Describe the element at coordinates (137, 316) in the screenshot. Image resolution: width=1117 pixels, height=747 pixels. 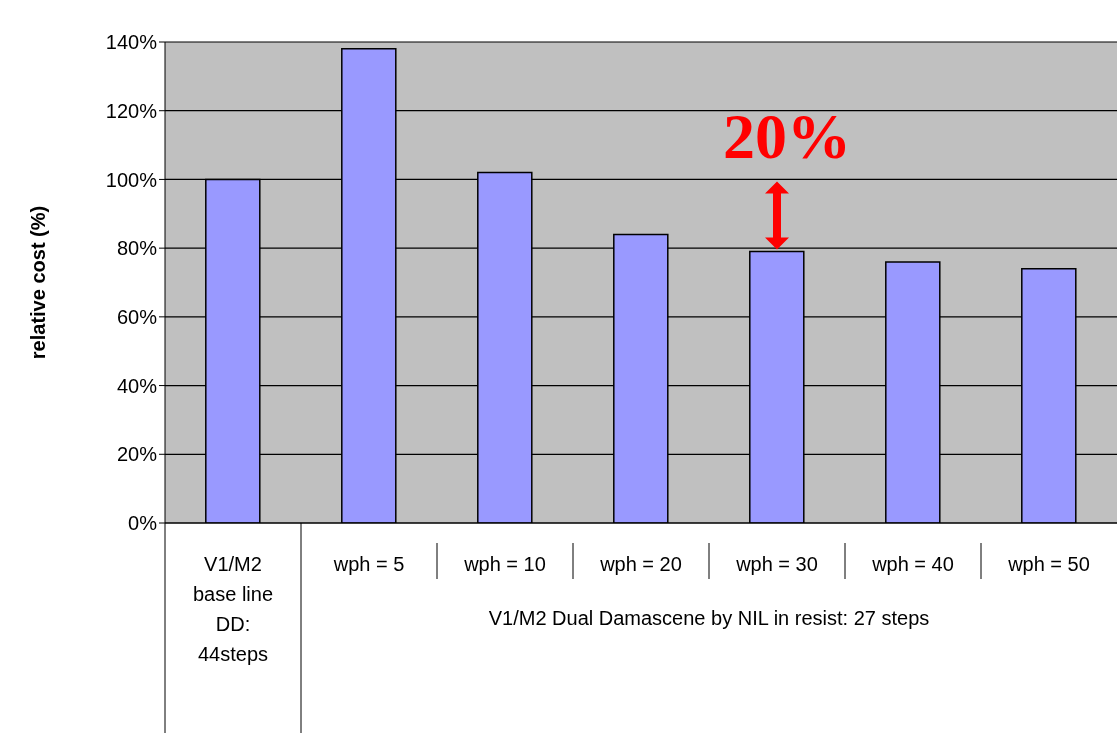
I see `y-tick-label: 60%` at that location.